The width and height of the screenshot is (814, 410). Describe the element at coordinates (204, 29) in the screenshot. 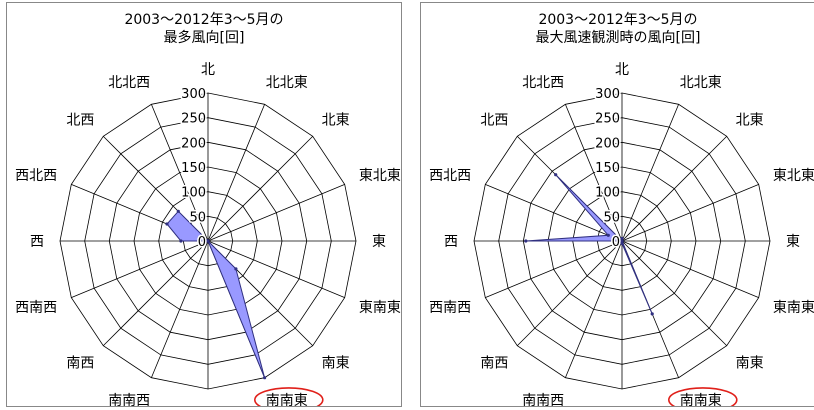

I see `chart-title: 2003～2012年3～5月の 最多風向[回]` at that location.